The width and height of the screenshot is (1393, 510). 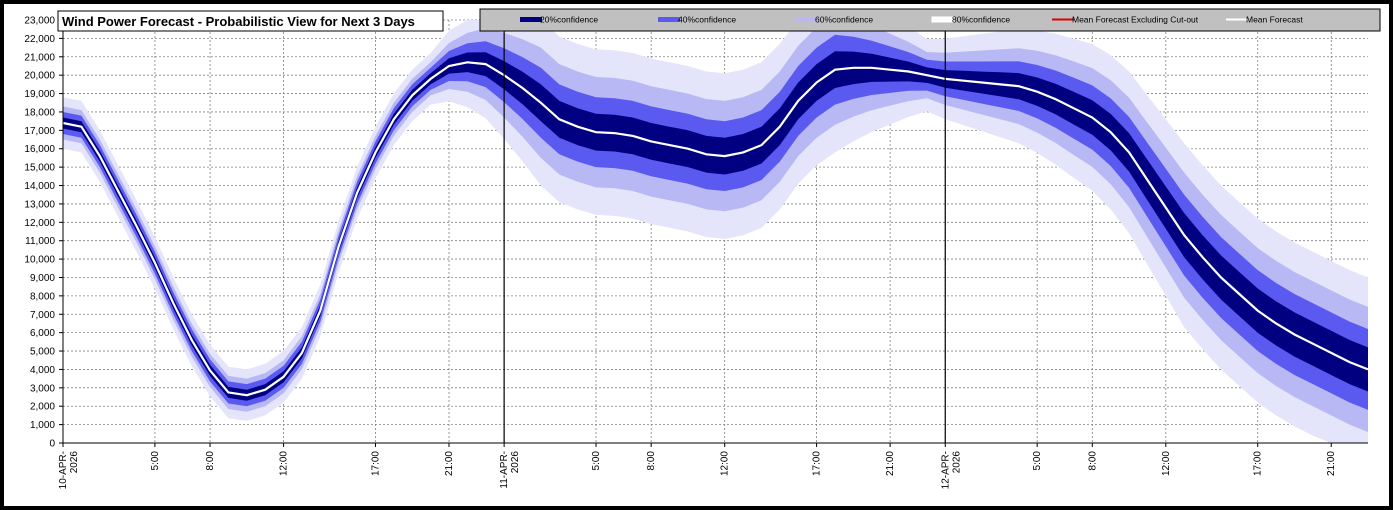 I want to click on y-tick-label: 9,000, so click(x=42, y=278).